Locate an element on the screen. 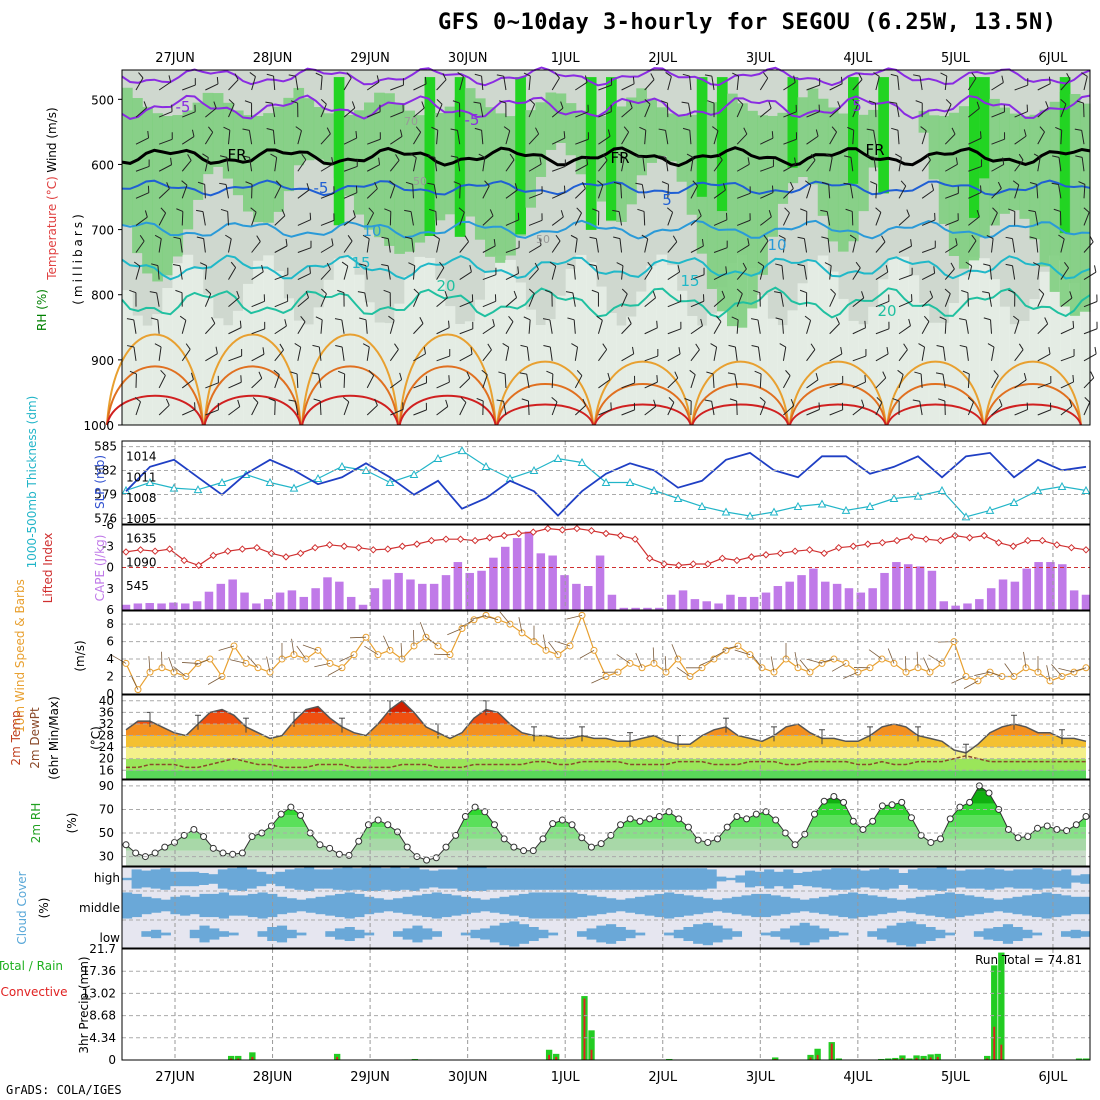 The width and height of the screenshot is (1100, 1100). pressure-tick-label: 900 is located at coordinates (102, 361).